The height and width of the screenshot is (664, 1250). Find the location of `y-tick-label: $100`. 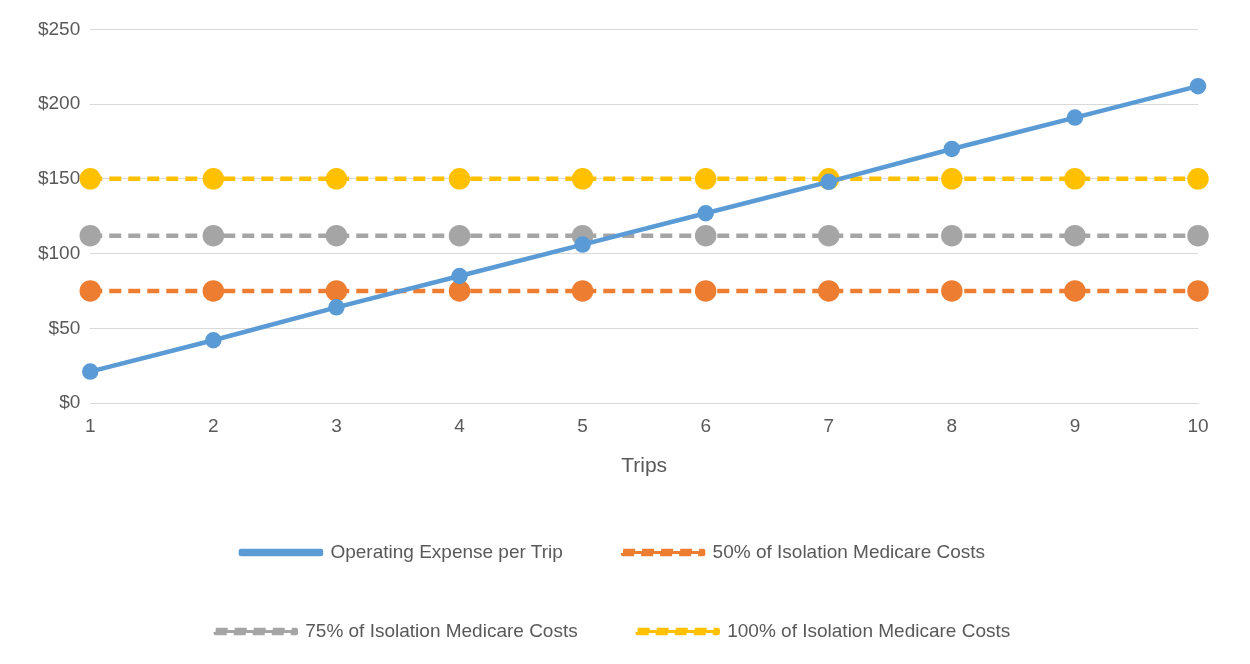

y-tick-label: $100 is located at coordinates (59, 252).